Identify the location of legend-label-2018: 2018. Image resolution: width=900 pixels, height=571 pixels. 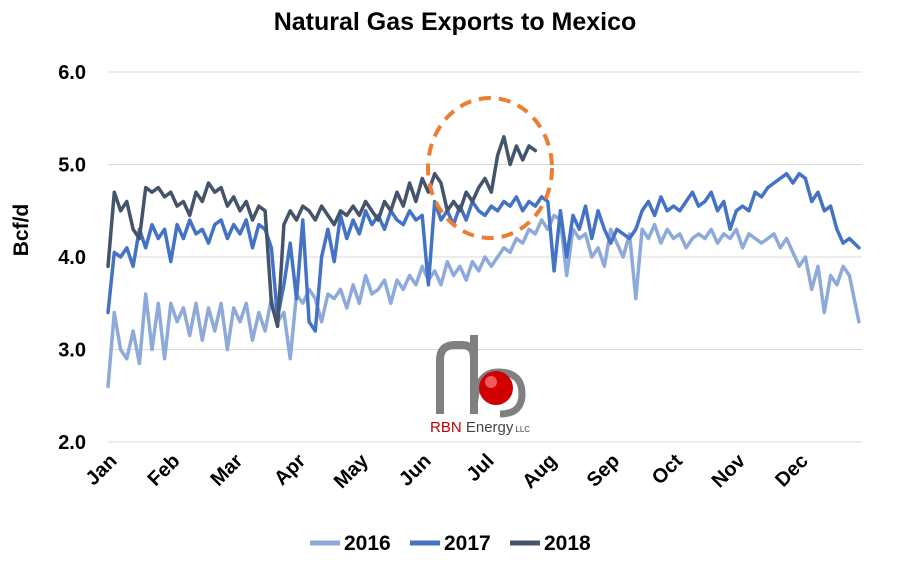
(567, 543).